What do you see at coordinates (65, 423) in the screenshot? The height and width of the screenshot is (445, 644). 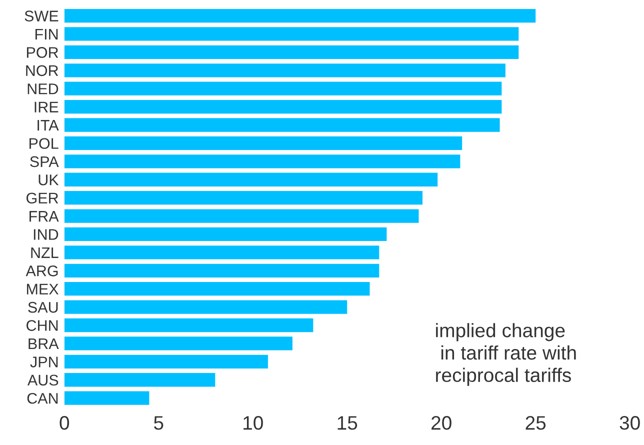 I see `x-tick-label: 0` at bounding box center [65, 423].